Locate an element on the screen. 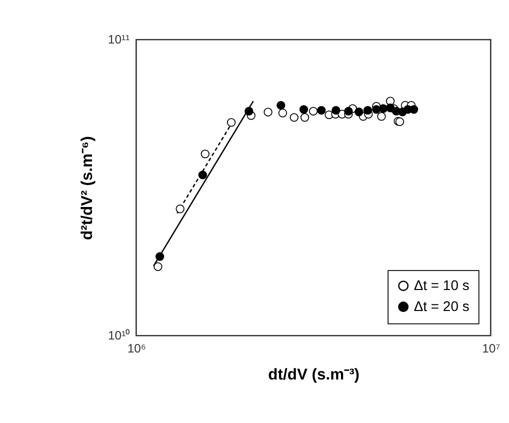  x-axis-title: dt/dV (s.m⁻³) is located at coordinates (314, 375).